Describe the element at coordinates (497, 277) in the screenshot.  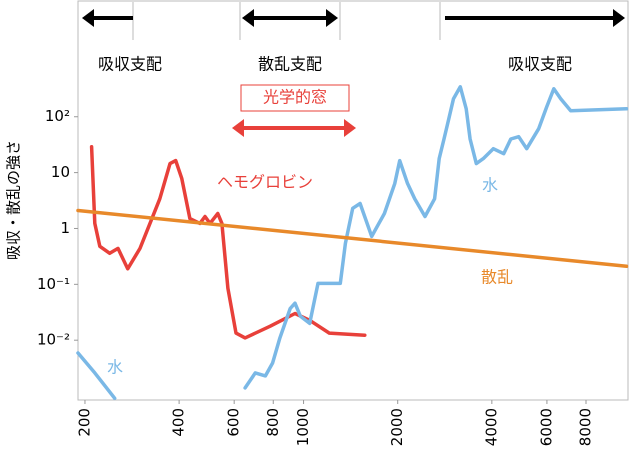
I see `series-label: 散乱` at that location.